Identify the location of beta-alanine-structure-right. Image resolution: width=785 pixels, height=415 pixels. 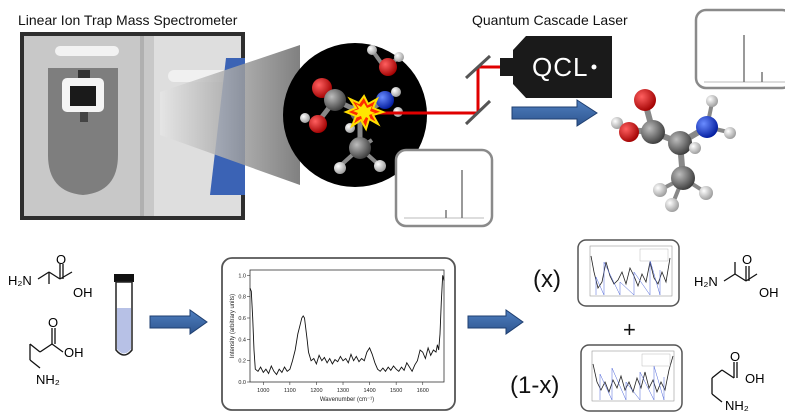
(724, 382).